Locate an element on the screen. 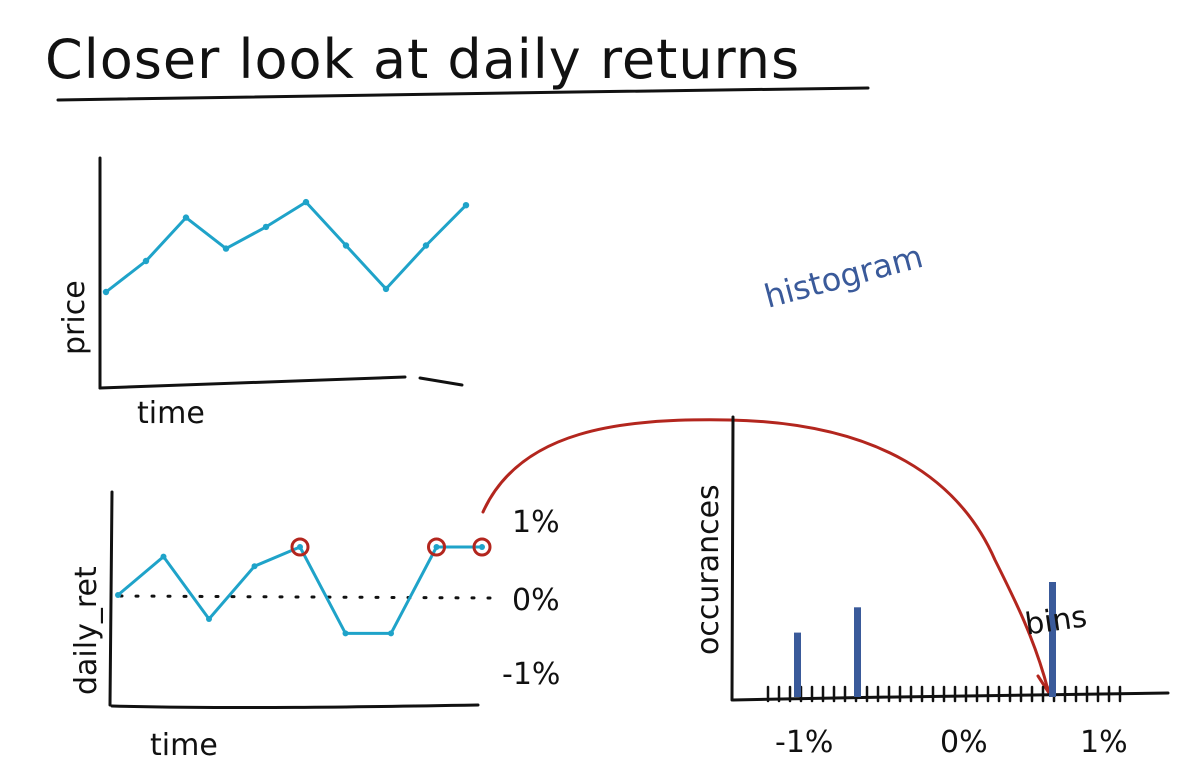 This screenshot has width=1192, height=775. histogram-y-axis is located at coordinates (732, 558).